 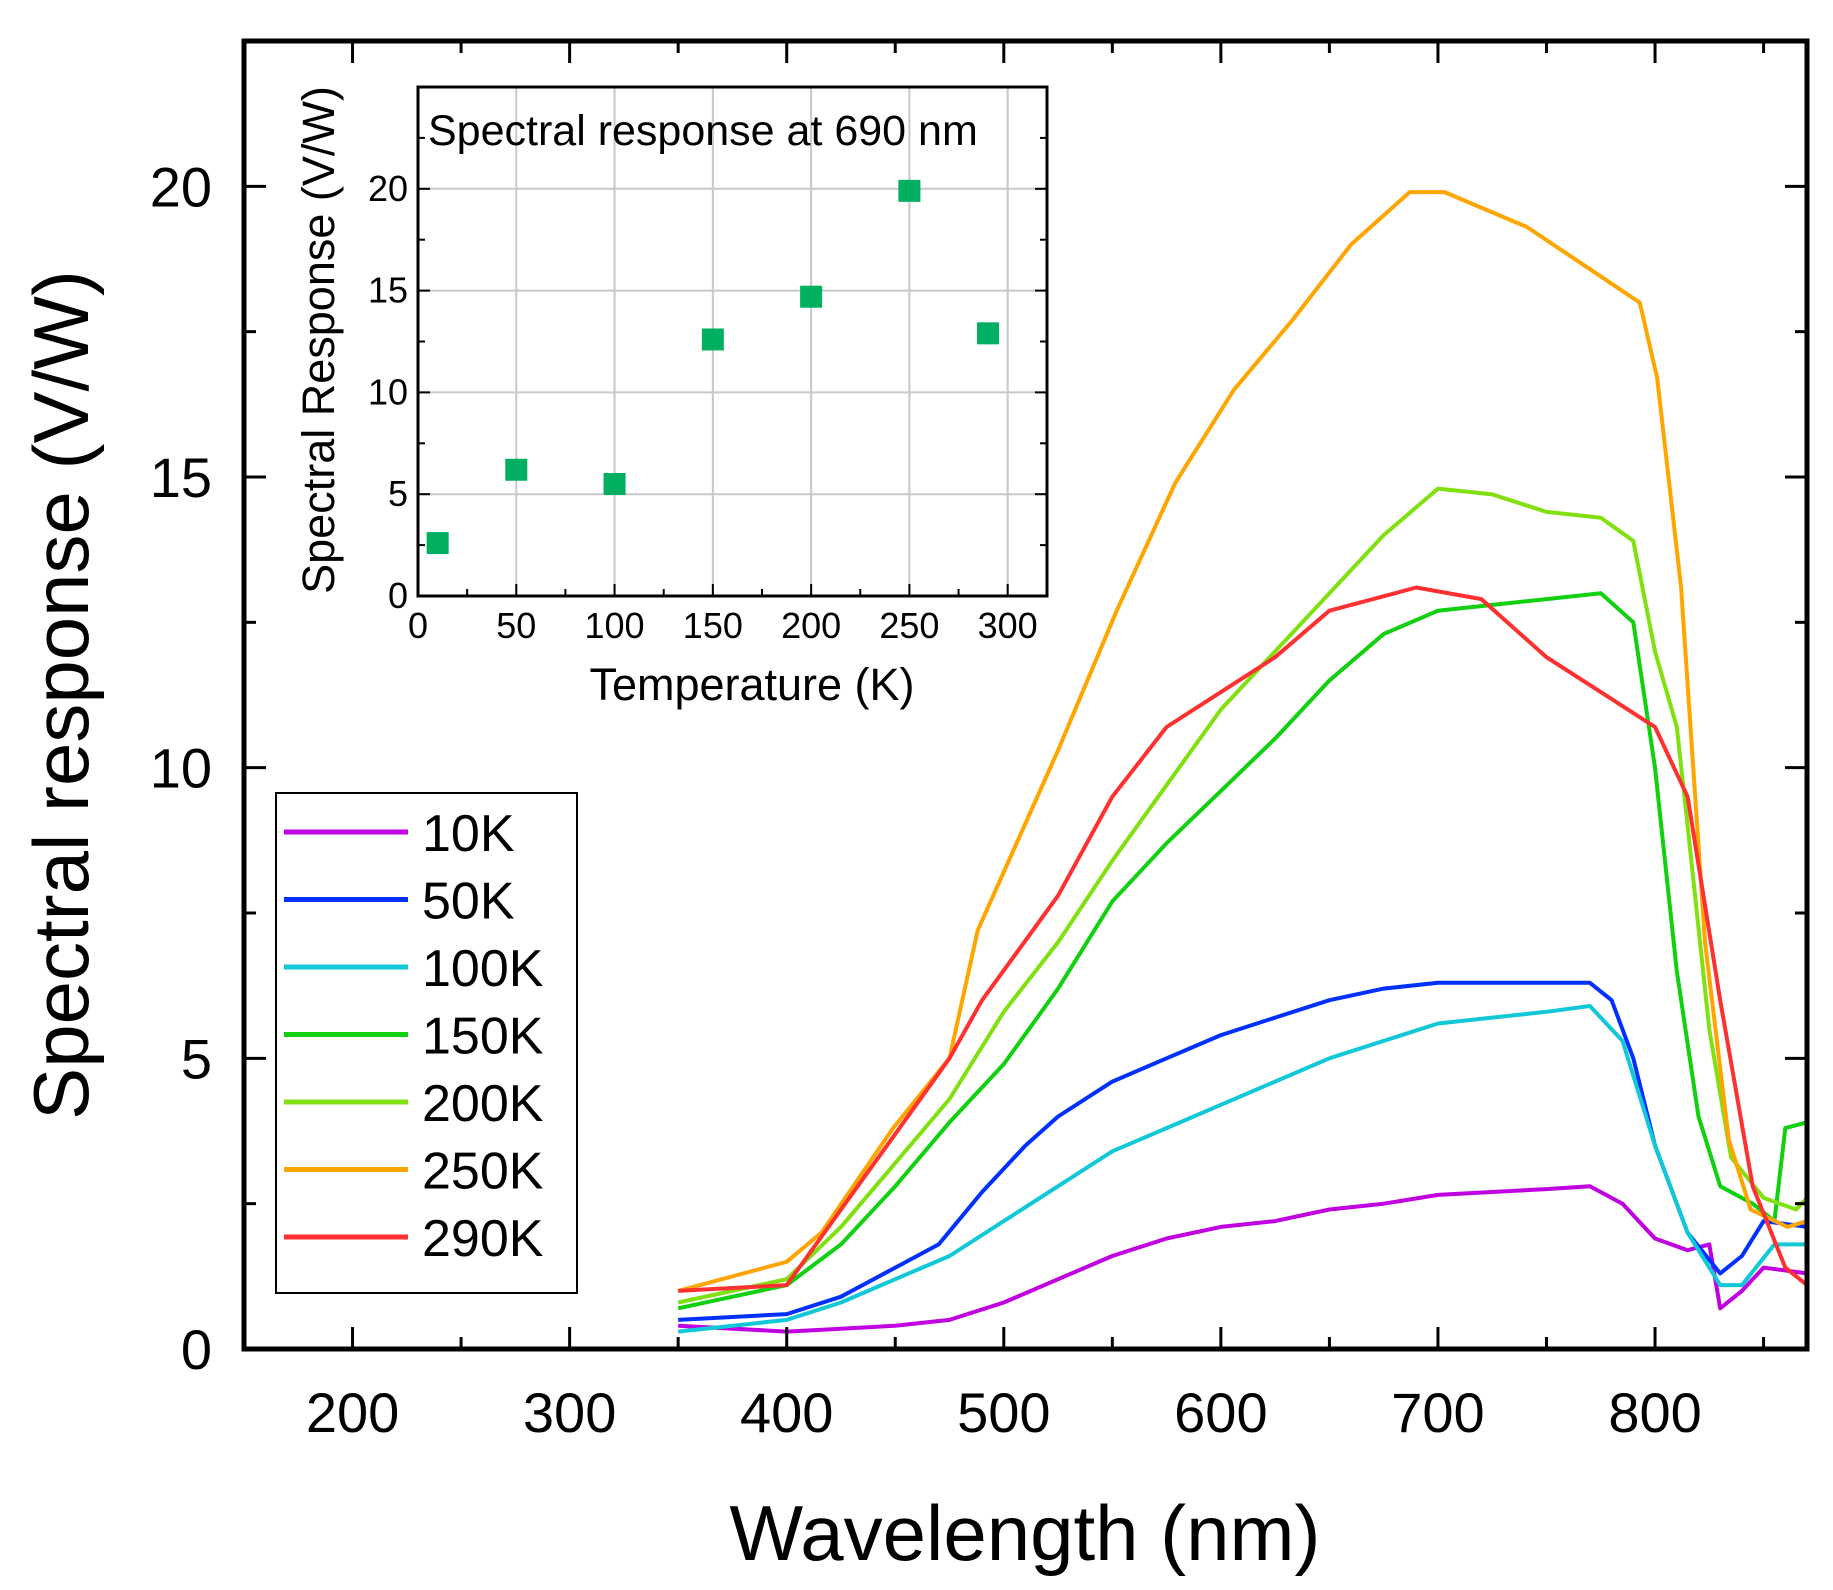 What do you see at coordinates (1437, 1412) in the screenshot?
I see `x-tick-label: 700` at bounding box center [1437, 1412].